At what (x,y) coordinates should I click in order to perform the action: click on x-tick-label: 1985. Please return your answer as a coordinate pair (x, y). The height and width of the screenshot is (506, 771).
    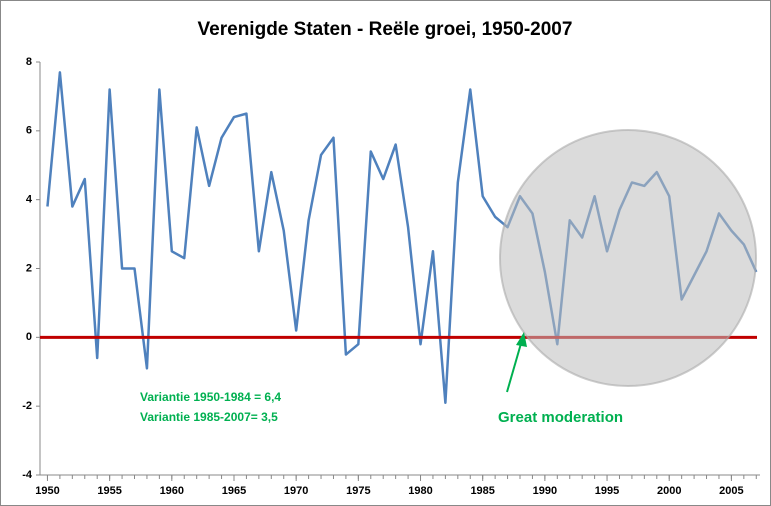
    Looking at the image, I should click on (482, 491).